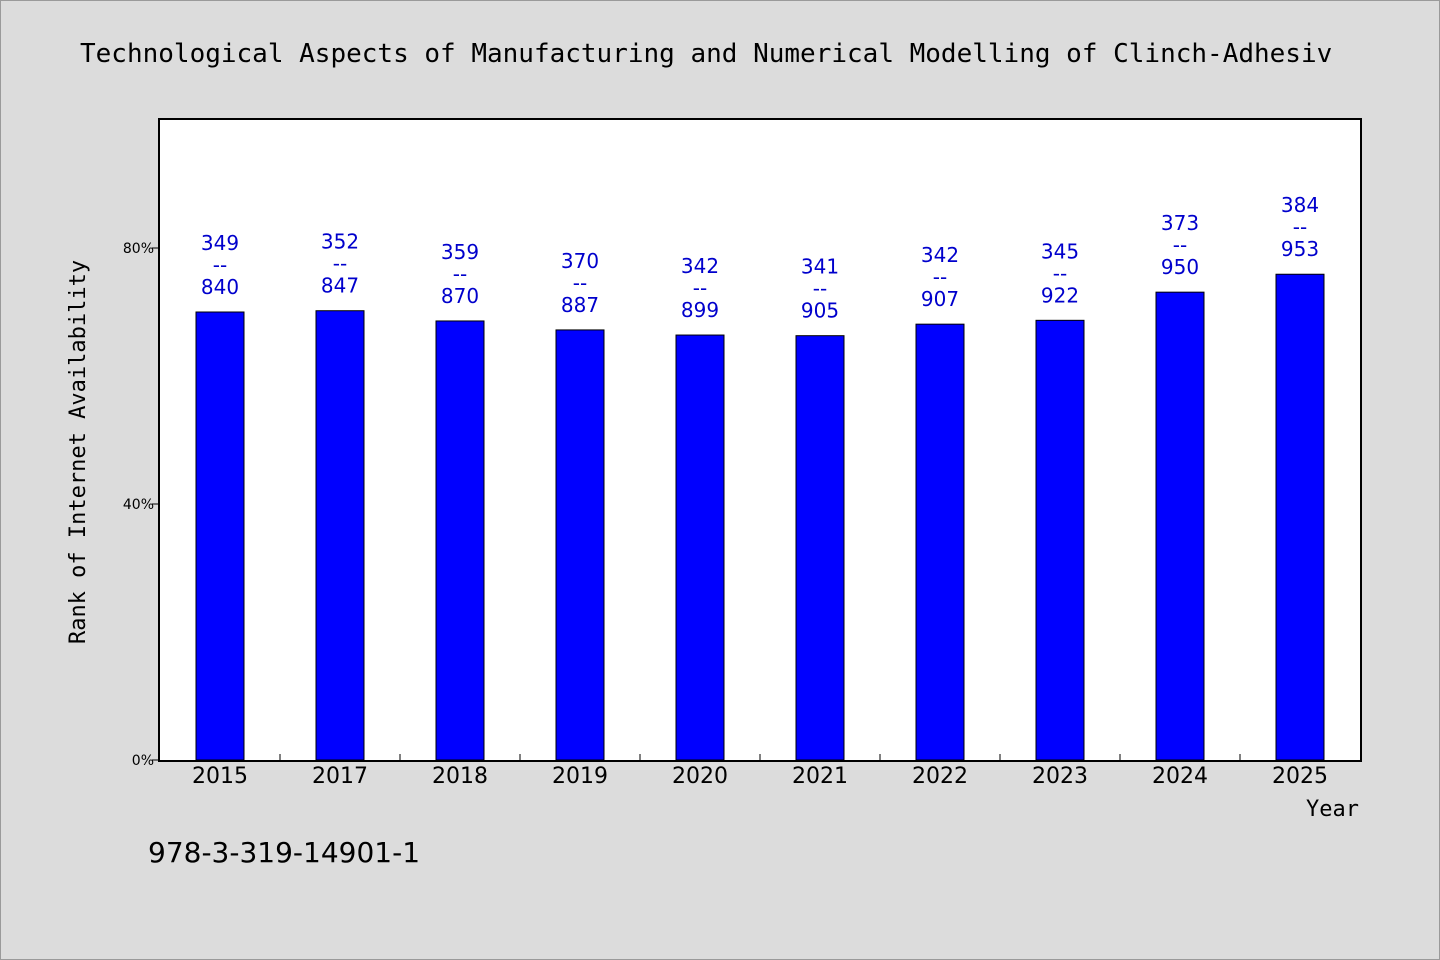 This screenshot has width=1440, height=960. What do you see at coordinates (340, 242) in the screenshot?
I see `data-label-2017-top: 352` at bounding box center [340, 242].